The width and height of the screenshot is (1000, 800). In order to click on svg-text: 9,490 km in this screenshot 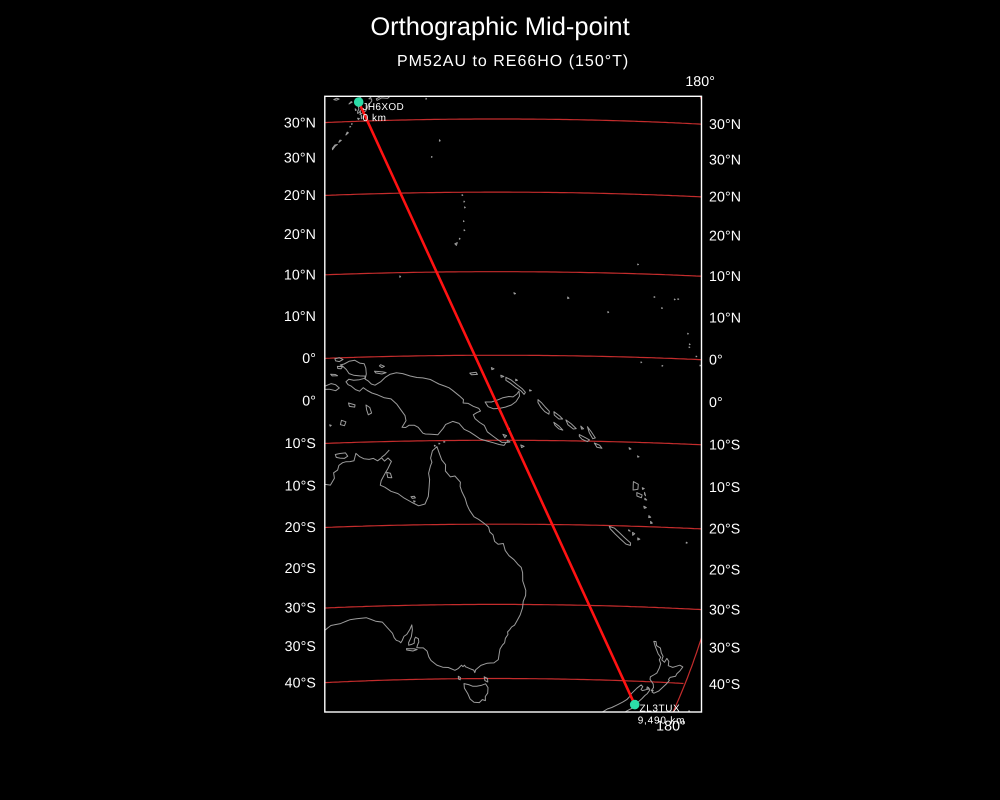, I will do `click(662, 720)`.